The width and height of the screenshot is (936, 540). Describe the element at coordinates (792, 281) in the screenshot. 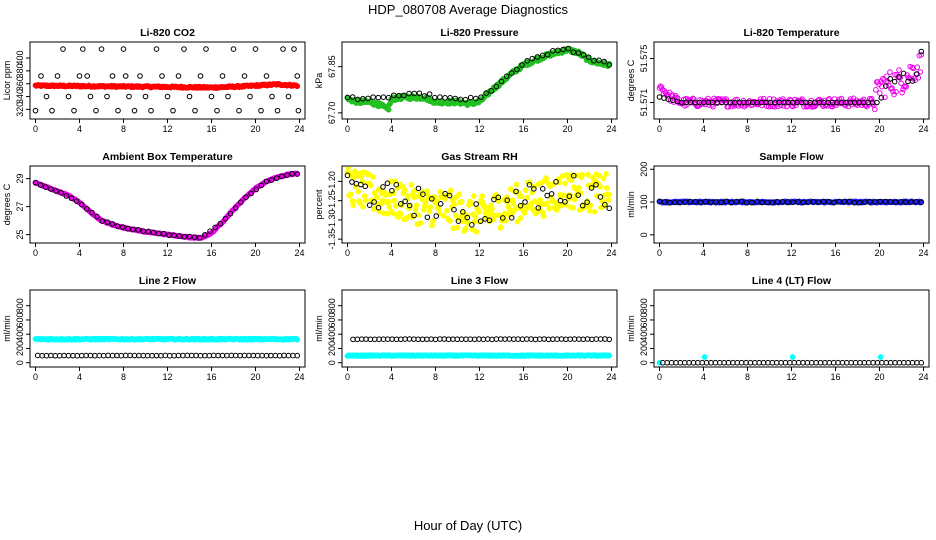

I see `panel-title: Line 4 (LT) Flow` at that location.